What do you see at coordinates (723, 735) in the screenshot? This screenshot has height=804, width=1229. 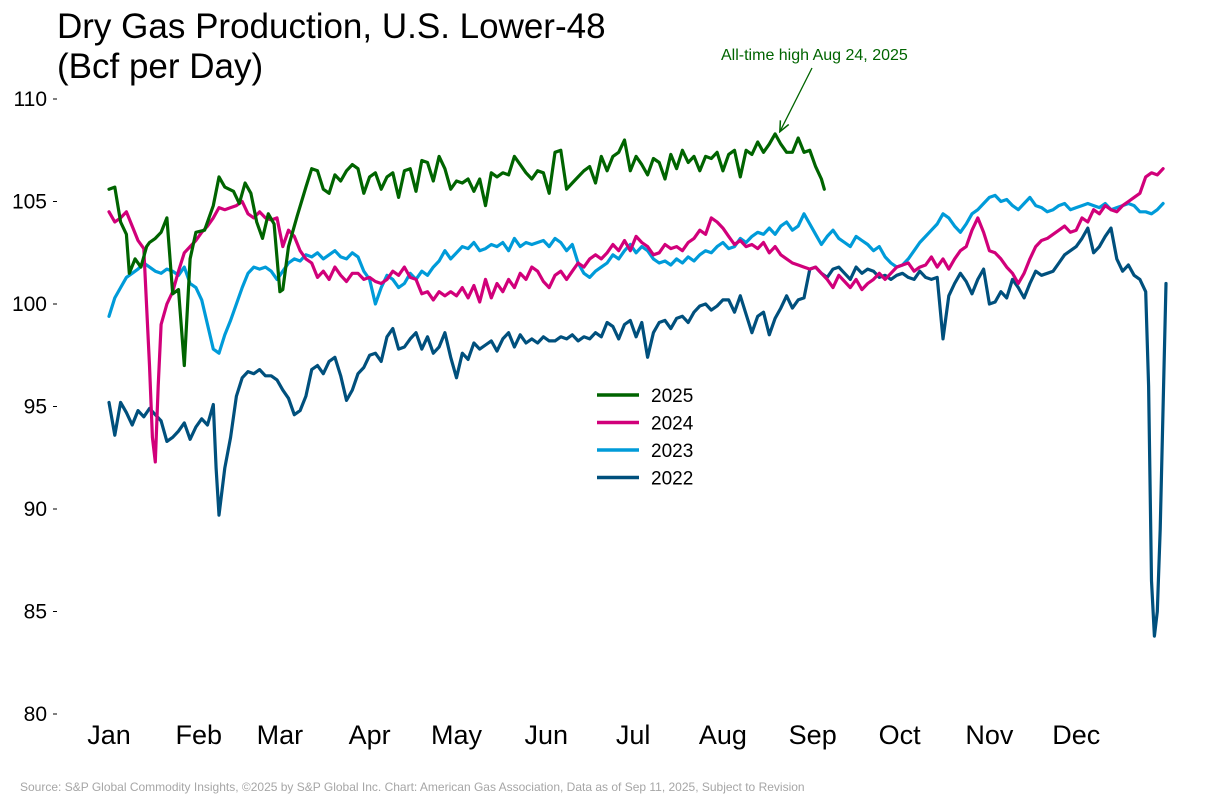 I see `x-tick-label: Aug` at bounding box center [723, 735].